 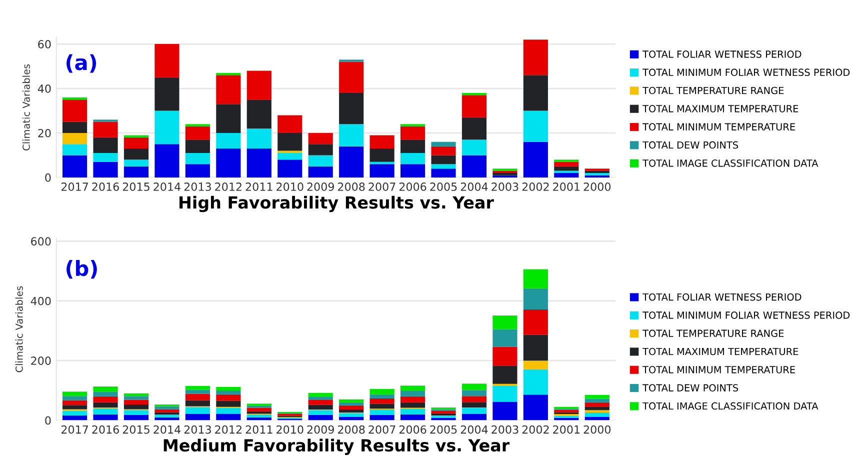 What do you see at coordinates (41, 360) in the screenshot?
I see `y-tick-label: 200` at bounding box center [41, 360].